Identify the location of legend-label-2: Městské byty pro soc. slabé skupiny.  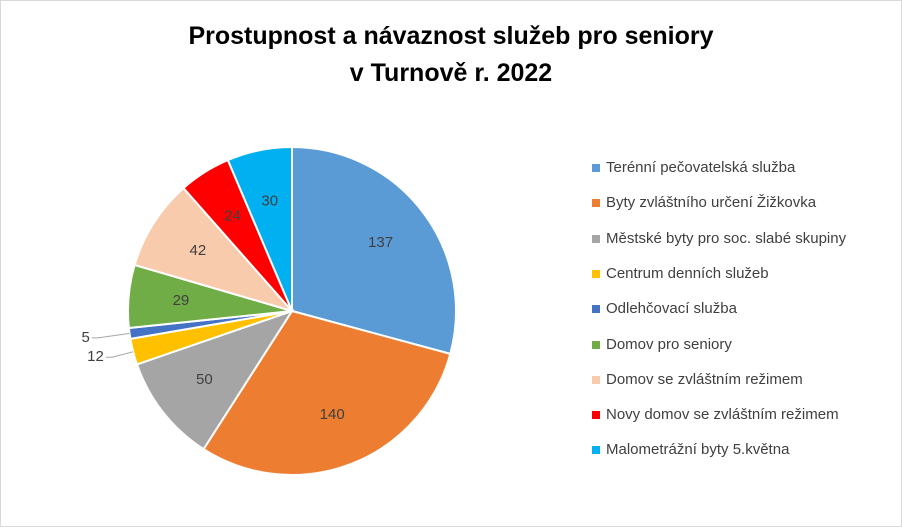
(726, 238).